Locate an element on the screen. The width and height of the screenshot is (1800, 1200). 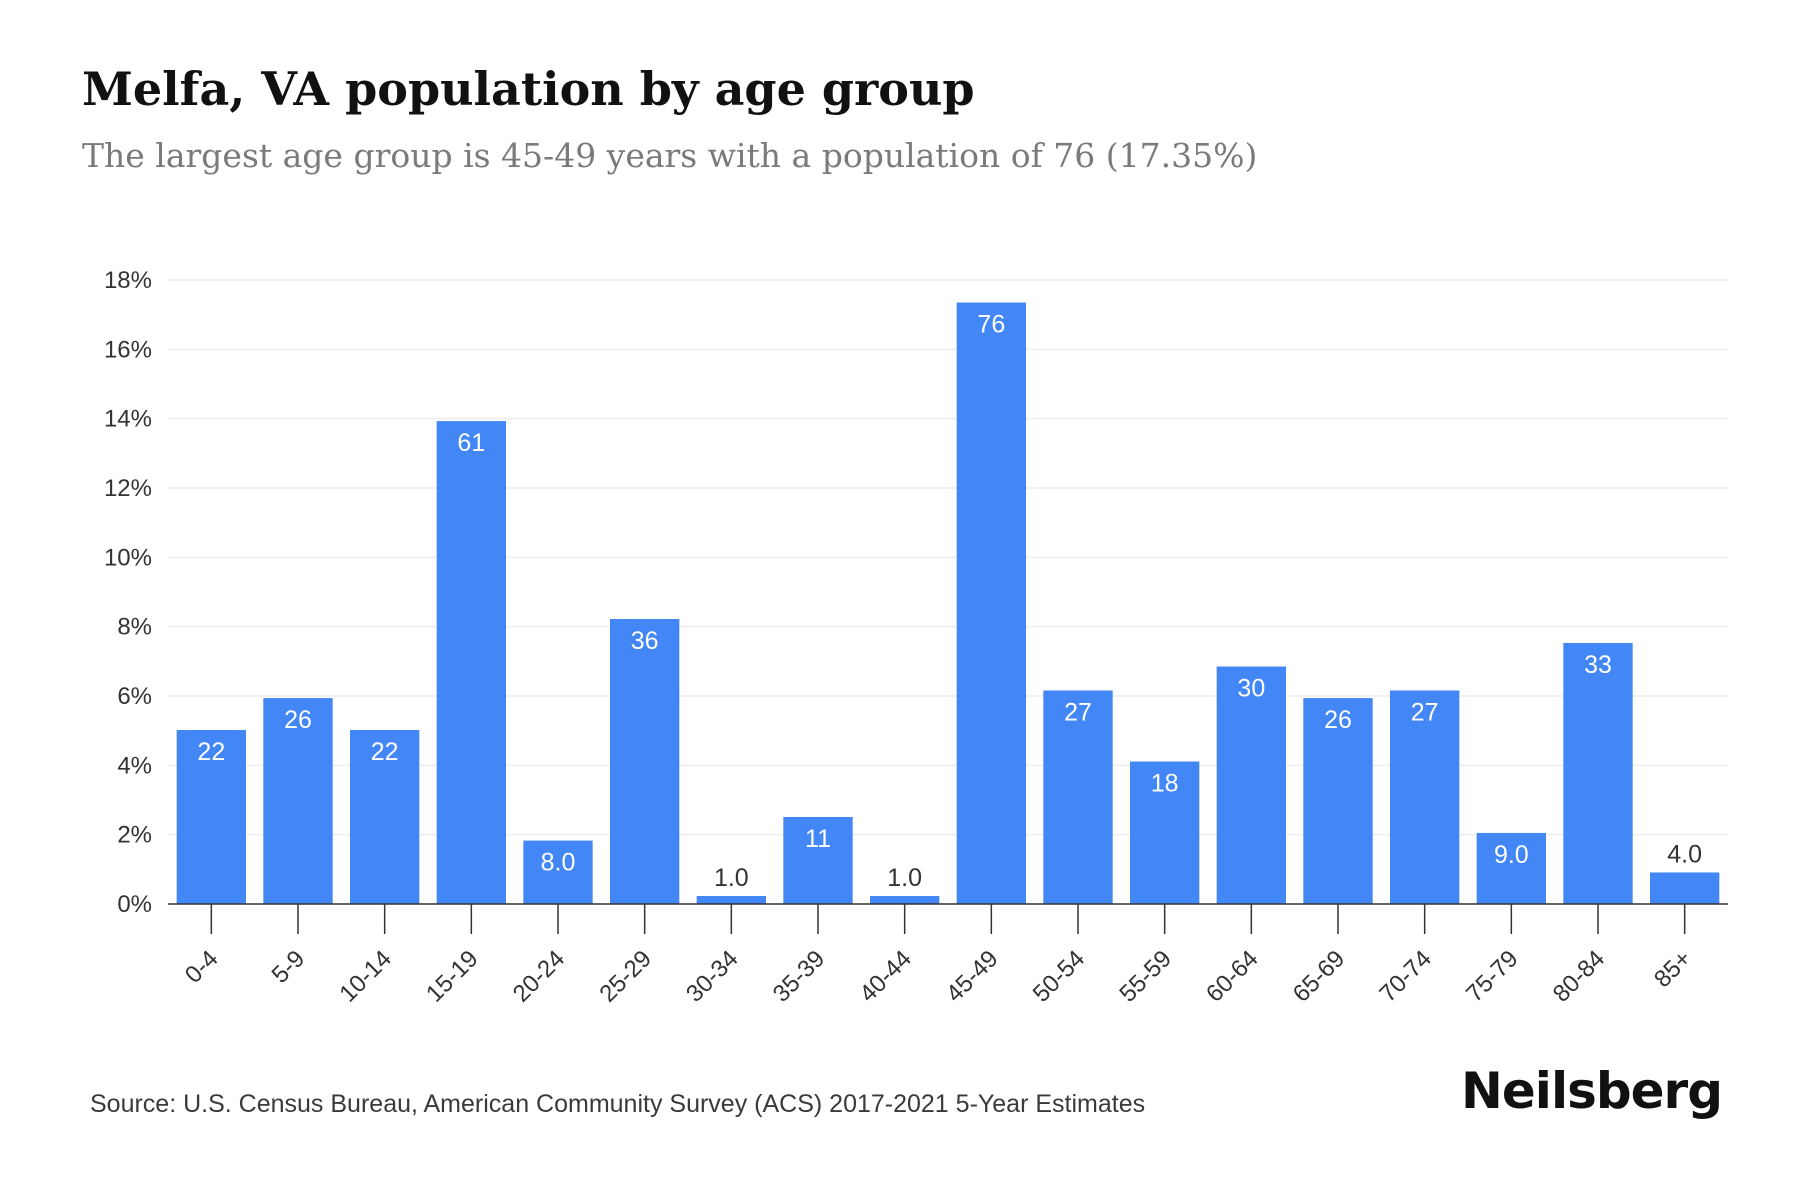
data-label: 9.0 is located at coordinates (1511, 855).